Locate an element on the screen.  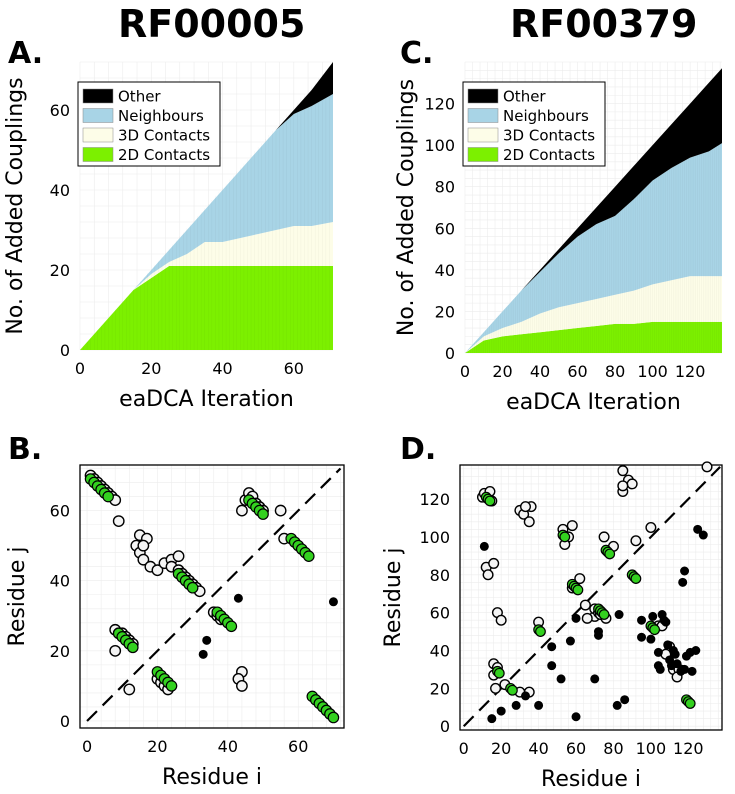
x-tick-label-d: 0 is located at coordinates (464, 748).